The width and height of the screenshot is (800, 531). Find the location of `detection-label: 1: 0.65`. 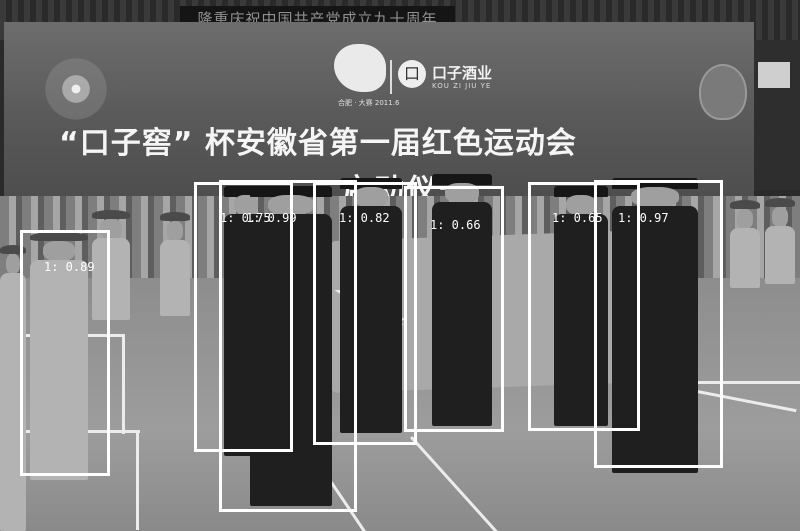

detection-label: 1: 0.65 is located at coordinates (577, 218).